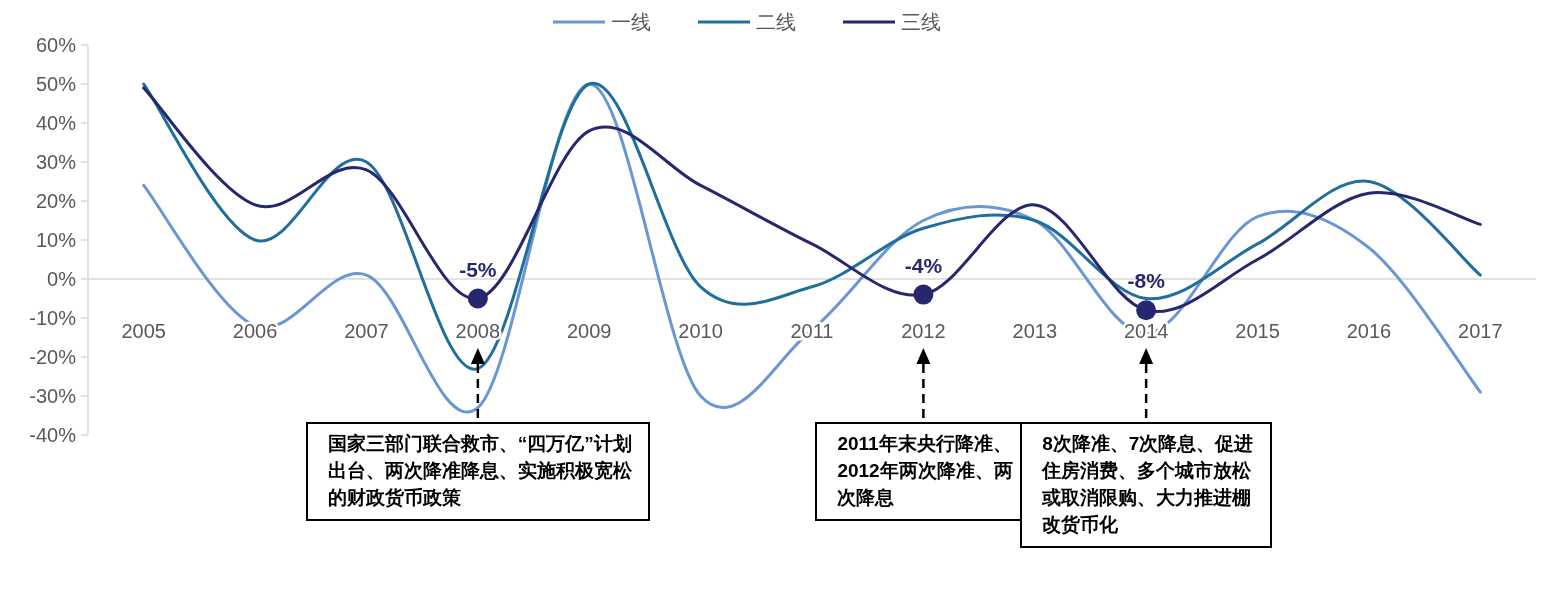 The image size is (1541, 592). Describe the element at coordinates (631, 22) in the screenshot. I see `legend-label: 一线` at that location.